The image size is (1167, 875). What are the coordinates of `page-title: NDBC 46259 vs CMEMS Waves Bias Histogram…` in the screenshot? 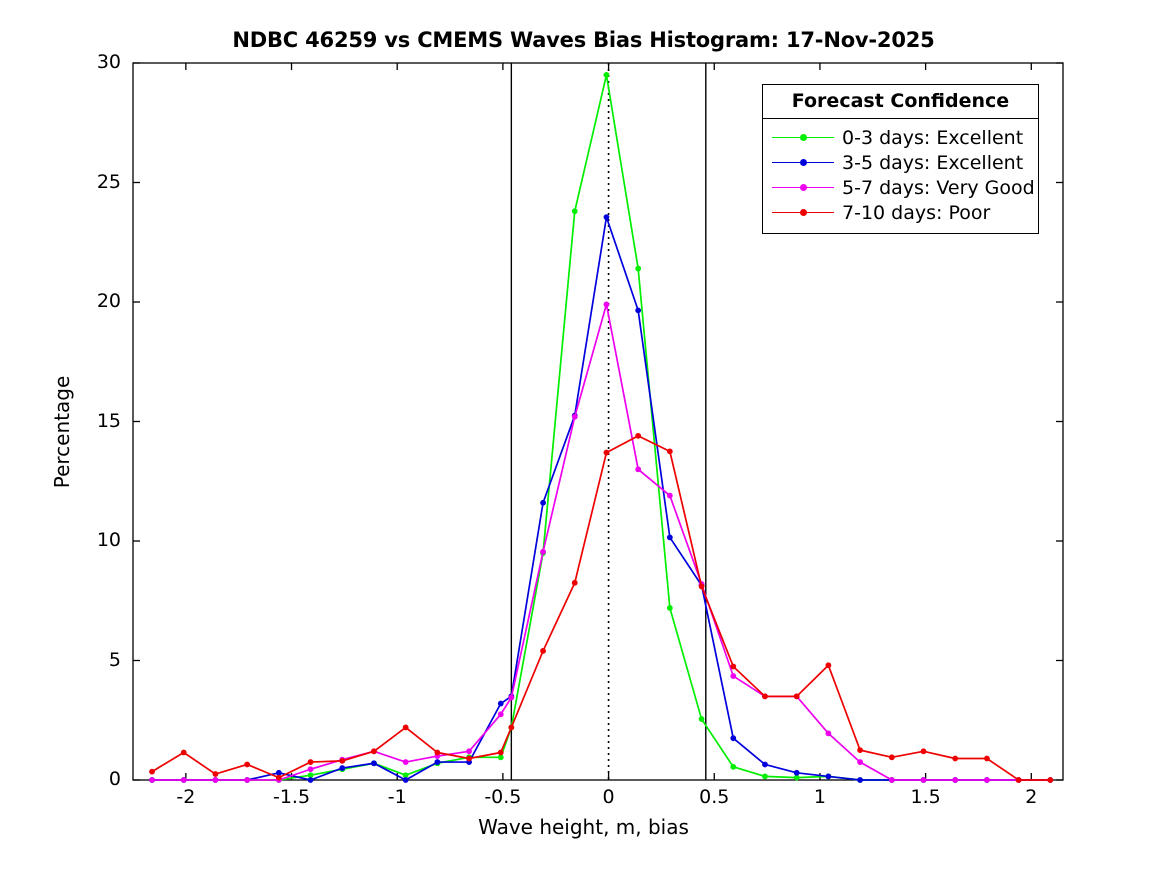 It's located at (583, 40).